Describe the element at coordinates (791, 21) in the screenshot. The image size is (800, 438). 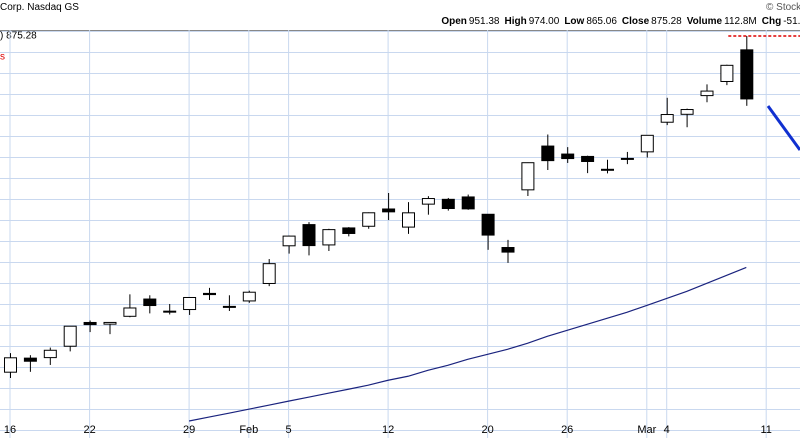
I see `quote-value: -51.4` at that location.